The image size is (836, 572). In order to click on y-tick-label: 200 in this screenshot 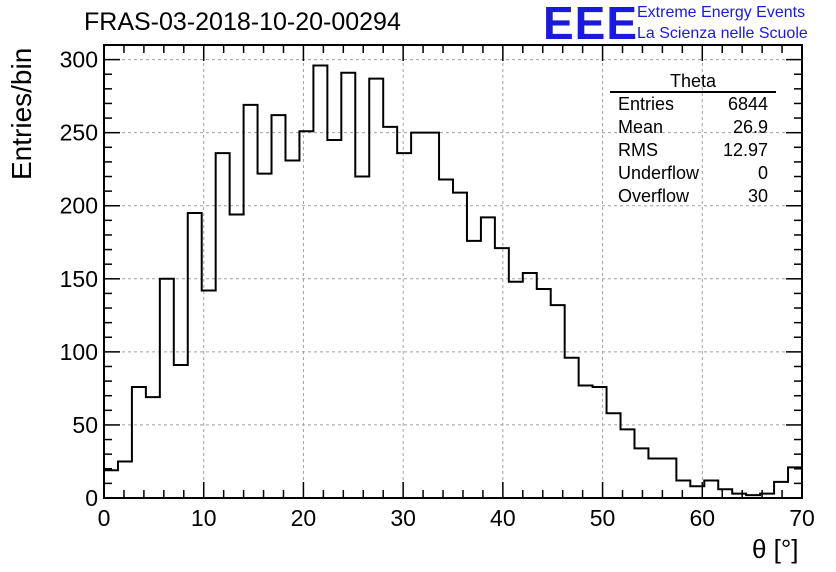, I will do `click(79, 206)`.